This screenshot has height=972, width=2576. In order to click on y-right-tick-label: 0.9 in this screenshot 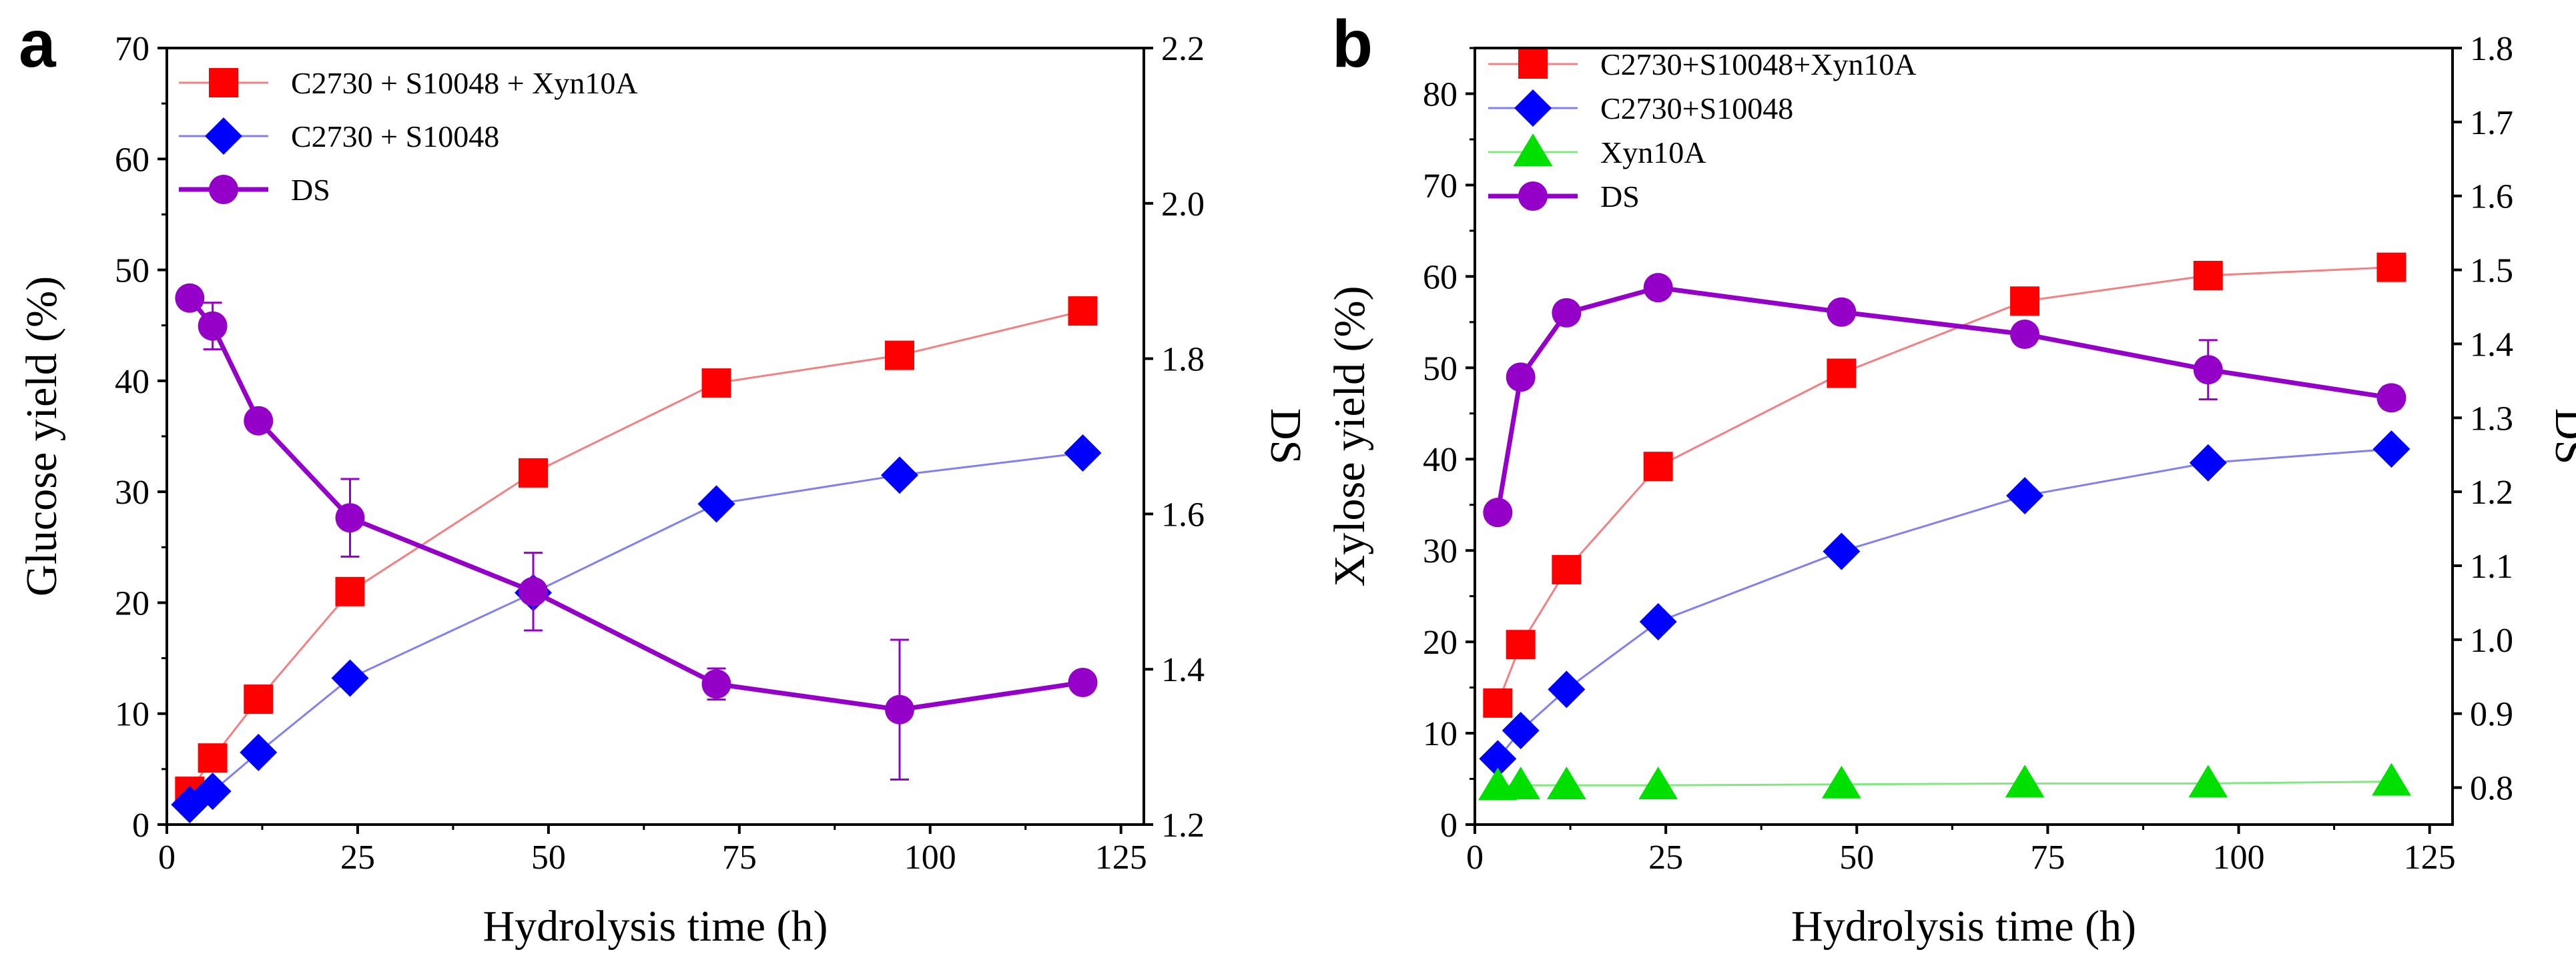, I will do `click(2491, 715)`.